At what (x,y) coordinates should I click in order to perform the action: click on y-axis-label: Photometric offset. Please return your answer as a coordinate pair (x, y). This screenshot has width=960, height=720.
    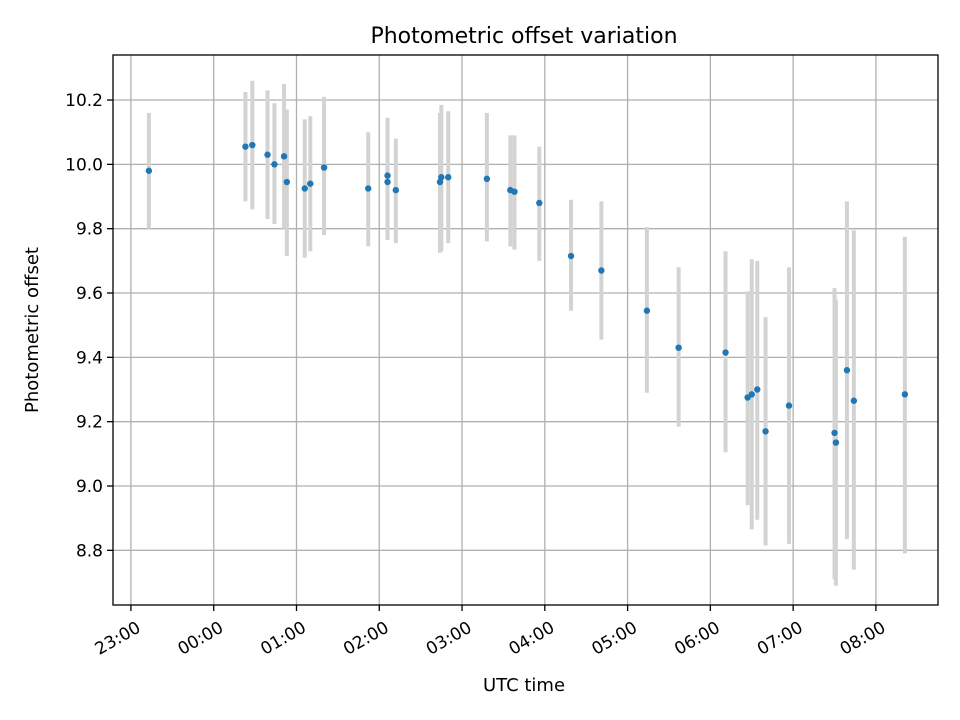
    Looking at the image, I should click on (32, 330).